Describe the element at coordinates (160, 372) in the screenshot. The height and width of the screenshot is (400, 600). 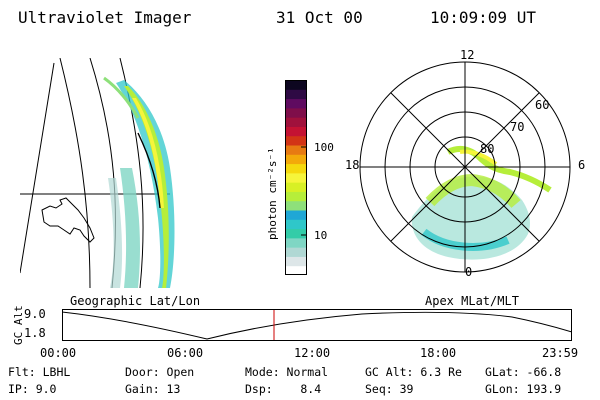
I see `info-door: Door: Open` at that location.